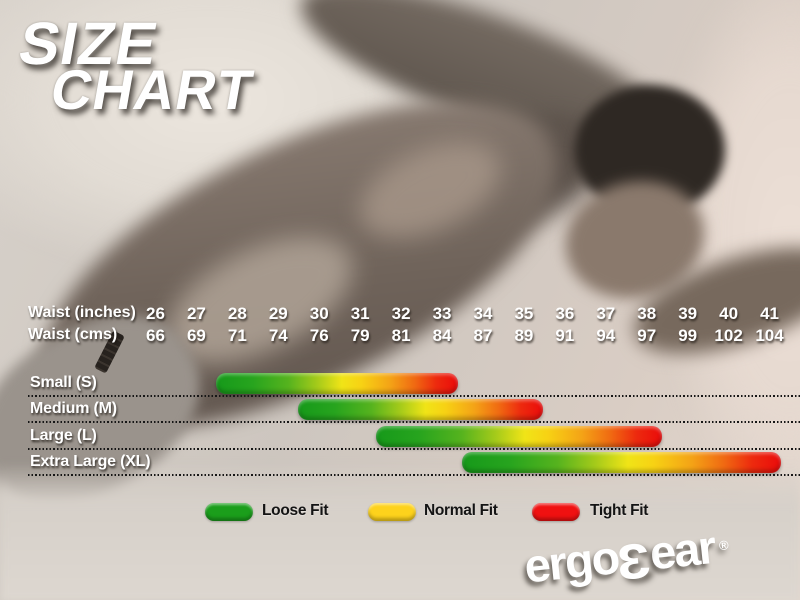 Image resolution: width=800 pixels, height=600 pixels. What do you see at coordinates (73, 409) in the screenshot?
I see `size-row-label: Medium (M)` at bounding box center [73, 409].